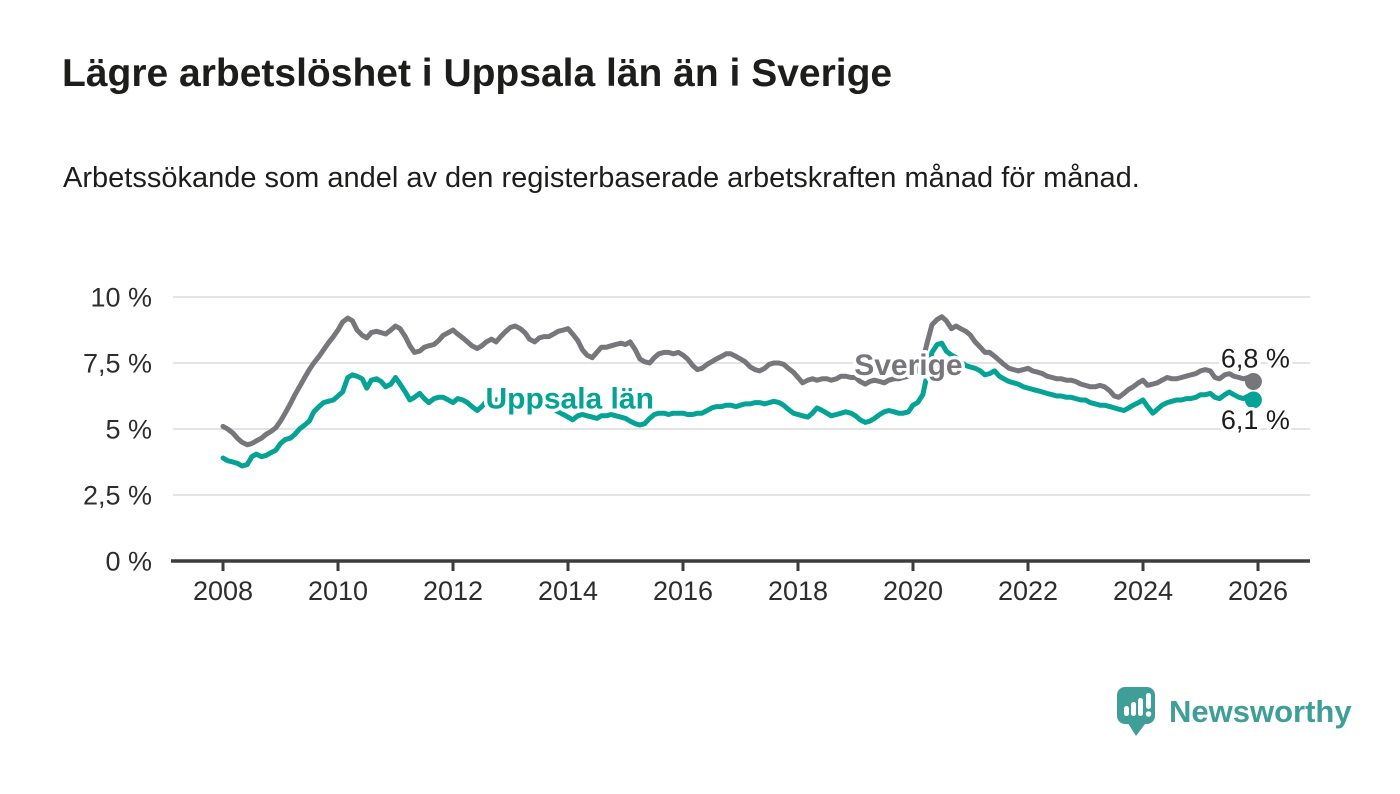 This screenshot has height=794, width=1400. I want to click on brand-footer: Newsworthy, so click(1234, 711).